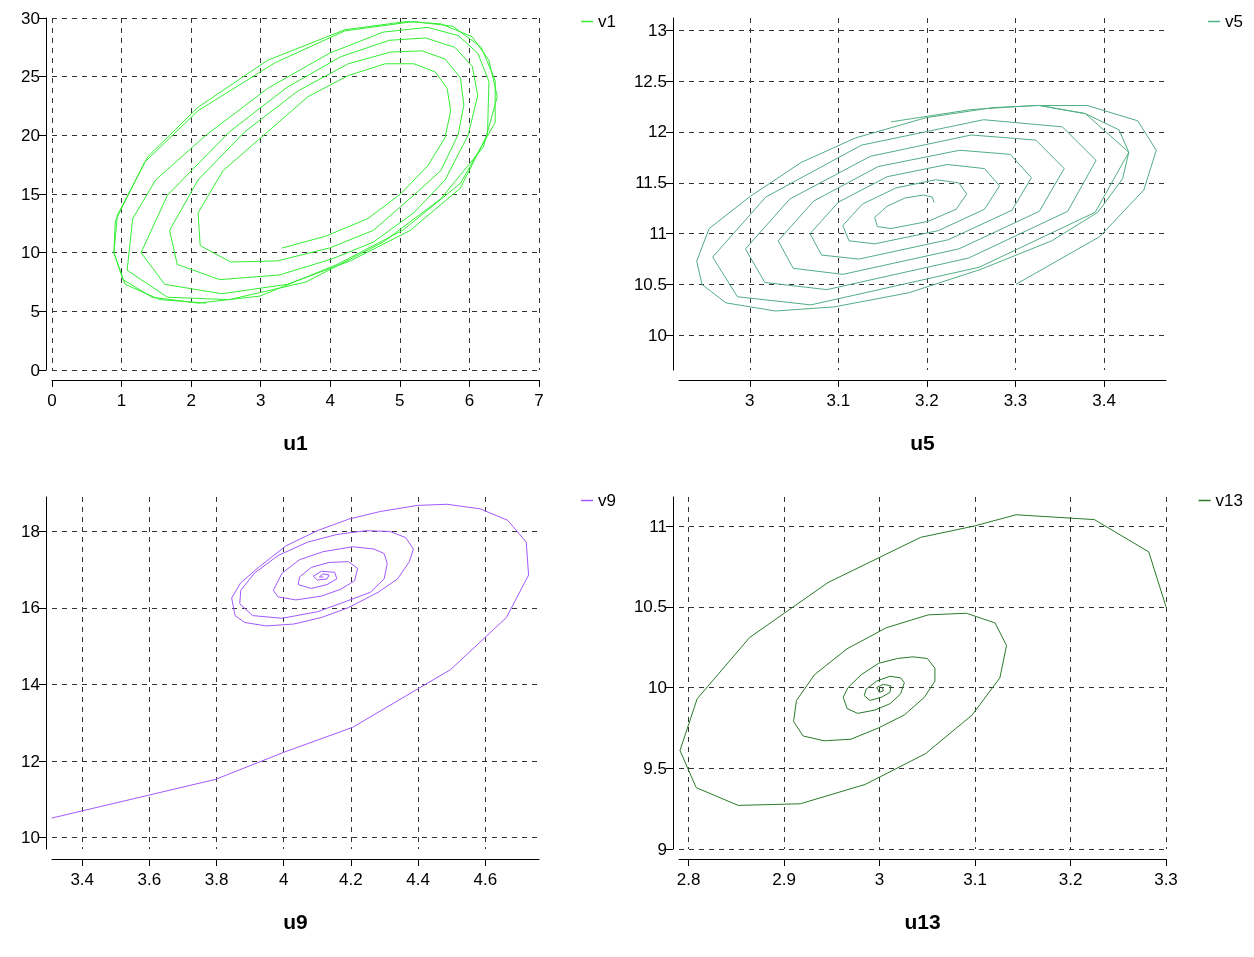 This screenshot has width=1254, height=957. What do you see at coordinates (539, 400) in the screenshot?
I see `x-tick-label: 7` at bounding box center [539, 400].